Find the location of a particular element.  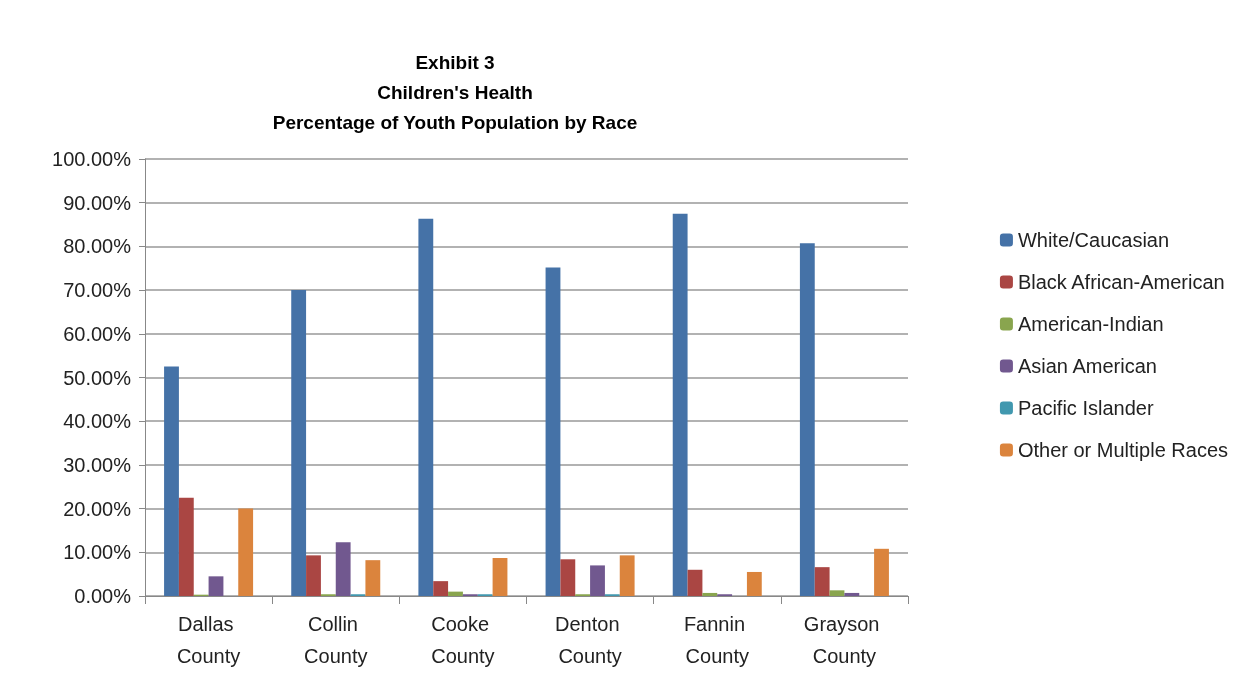

y-tick-label: 50.00% is located at coordinates (97, 377).